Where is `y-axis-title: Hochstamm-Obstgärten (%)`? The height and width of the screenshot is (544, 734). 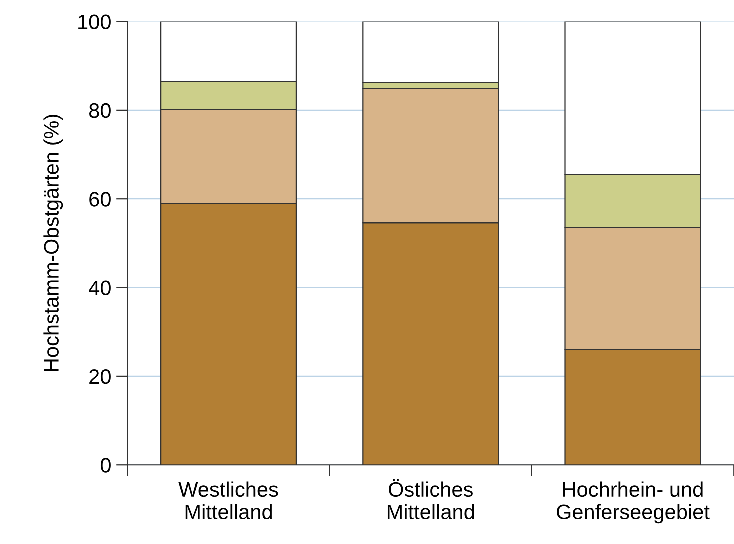
y-axis-title: Hochstamm-Obstgärten (%) is located at coordinates (54, 243).